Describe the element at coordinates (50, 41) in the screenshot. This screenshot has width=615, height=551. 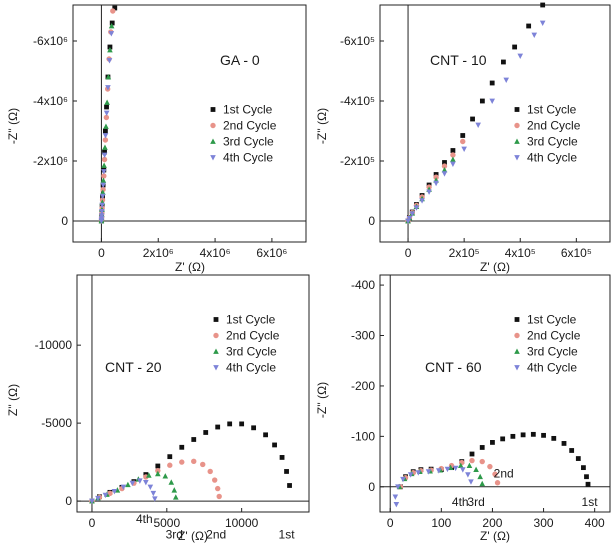
I see `y-tick-label: -6x10⁶` at that location.